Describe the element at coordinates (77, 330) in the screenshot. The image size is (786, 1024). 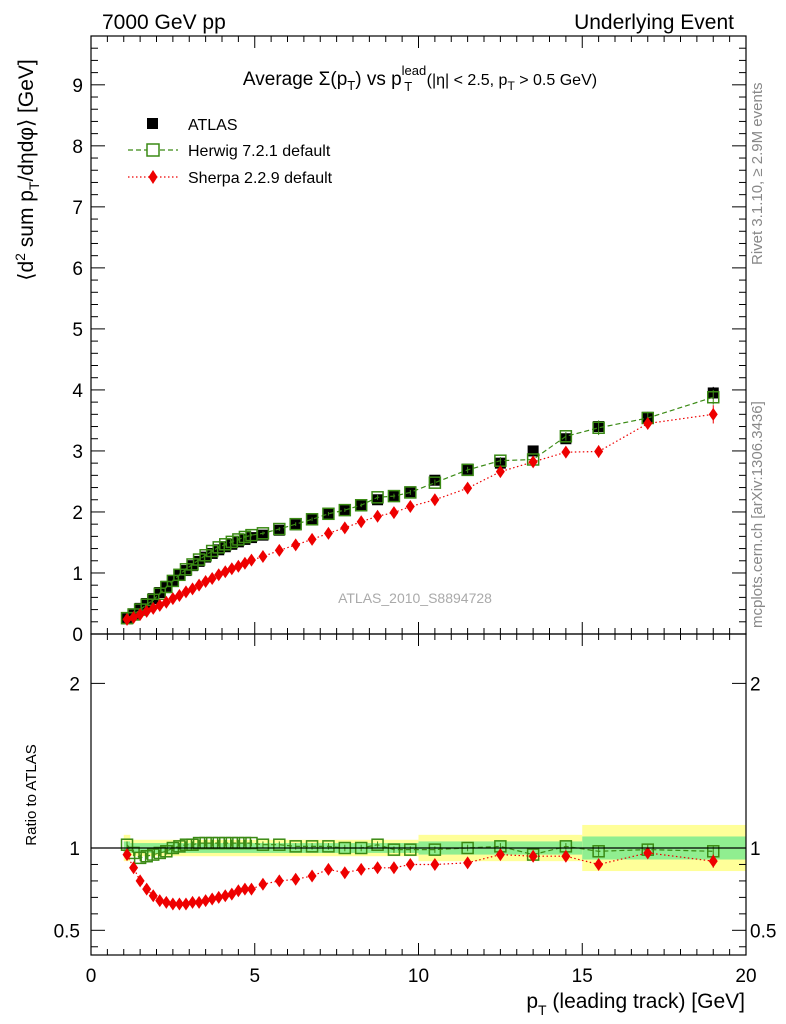
I see `y-tick-label: 5` at that location.